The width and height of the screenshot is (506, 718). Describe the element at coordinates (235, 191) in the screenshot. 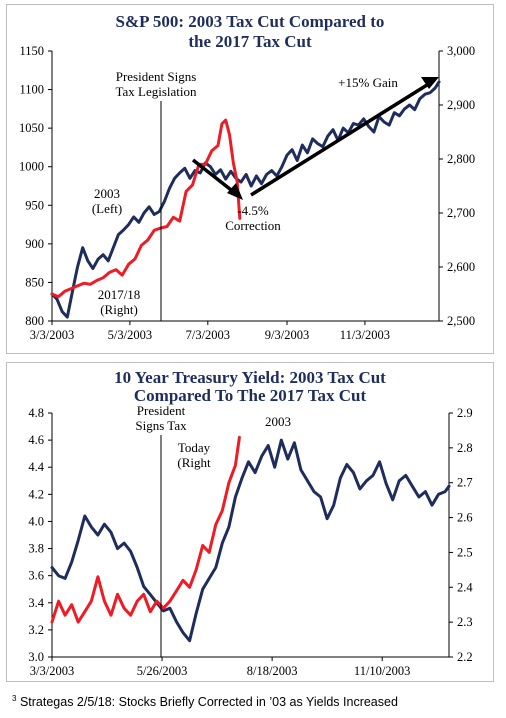

I see `correction-arrowhead` at that location.